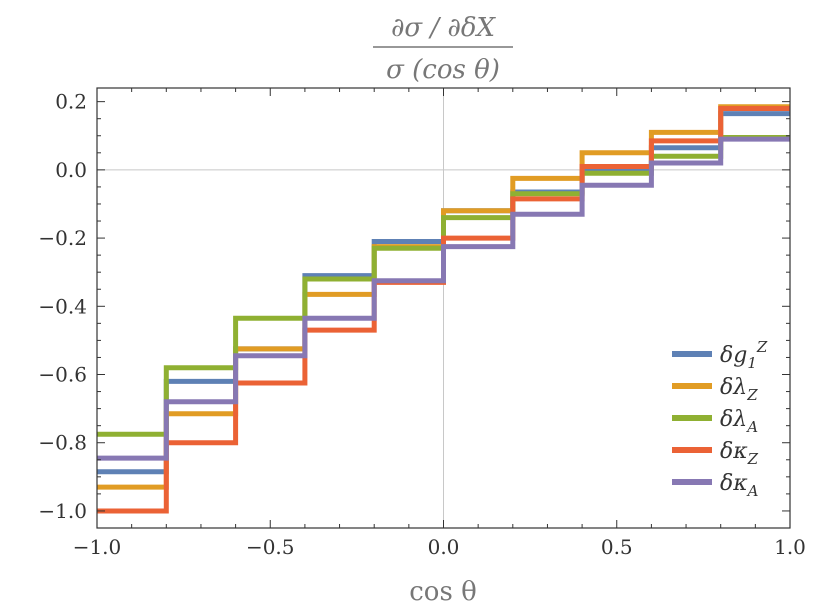  What do you see at coordinates (97, 547) in the screenshot?
I see `x-tick-label: −1.0` at bounding box center [97, 547].